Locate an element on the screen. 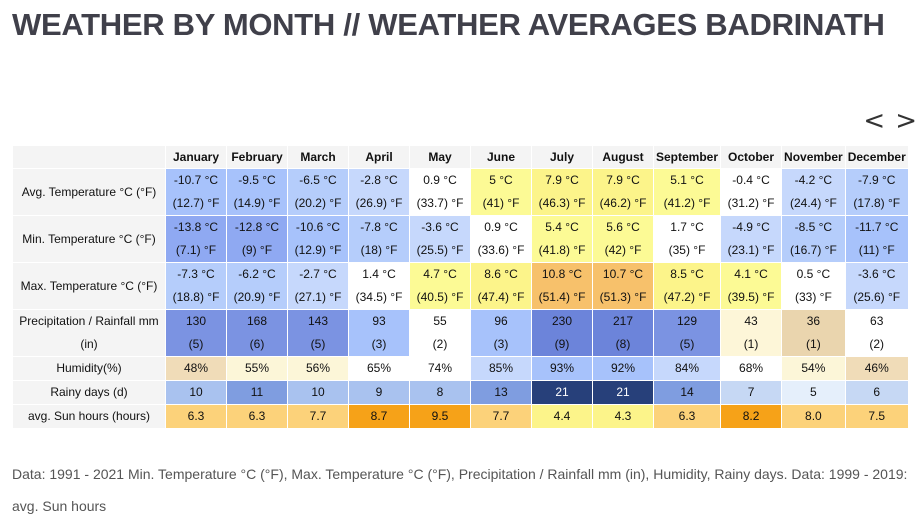  table-cell: 9 is located at coordinates (379, 392).